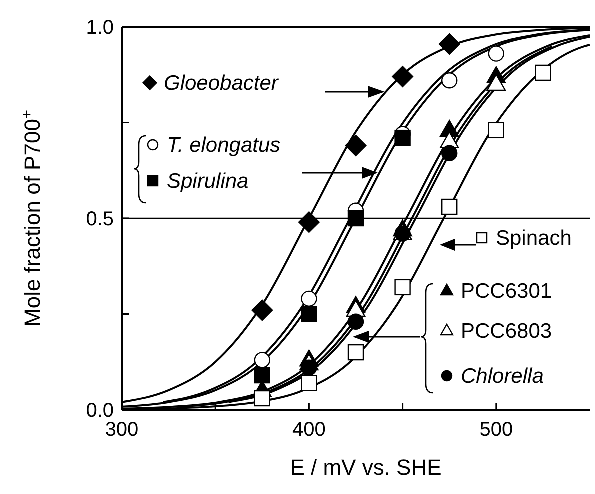 The width and height of the screenshot is (595, 494). What do you see at coordinates (100, 219) in the screenshot?
I see `y-tick-label: 0.5` at bounding box center [100, 219].